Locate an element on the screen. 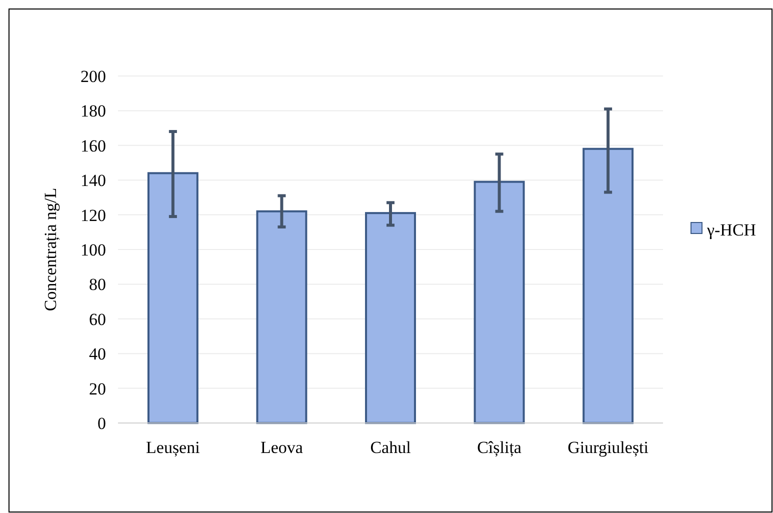 This screenshot has height=513, width=773. y-tick-label: 40 is located at coordinates (97, 354).